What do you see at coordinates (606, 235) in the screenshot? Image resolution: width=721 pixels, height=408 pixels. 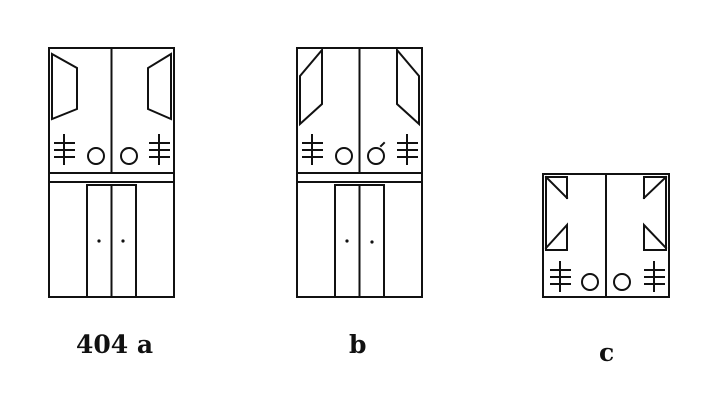 I see `cabinet-c` at bounding box center [606, 235].